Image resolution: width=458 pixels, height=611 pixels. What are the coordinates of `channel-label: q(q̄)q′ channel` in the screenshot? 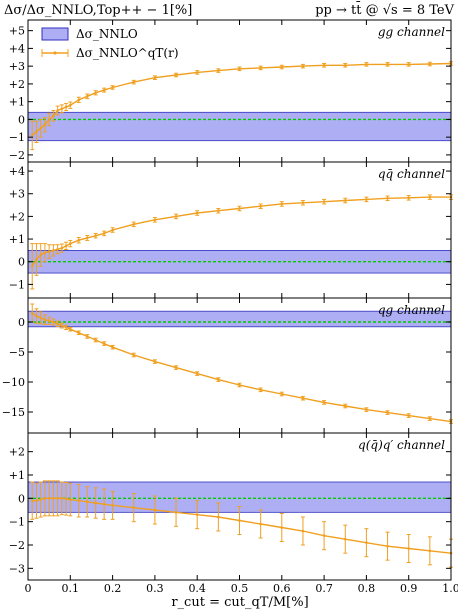 It's located at (401, 445).